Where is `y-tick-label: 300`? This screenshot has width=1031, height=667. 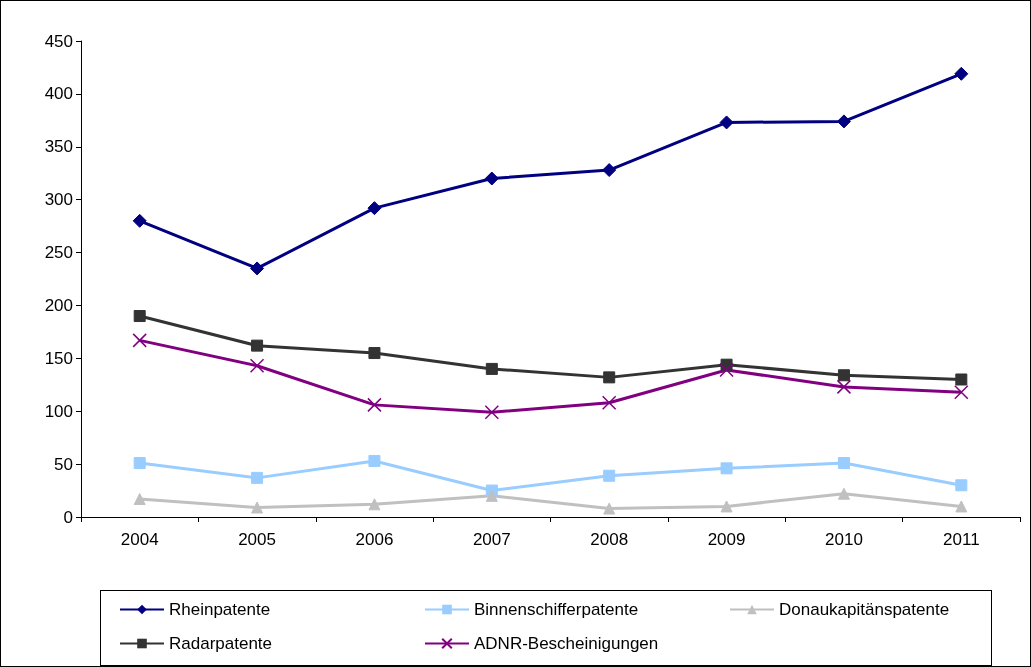 y-tick-label: 300 is located at coordinates (58, 200).